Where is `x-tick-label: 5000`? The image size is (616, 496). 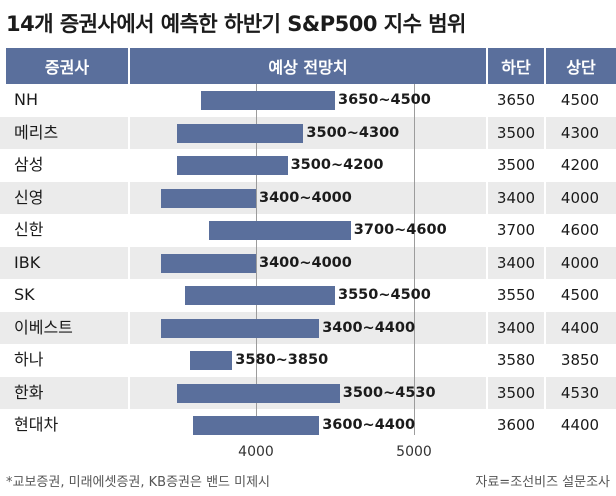
x-tick-label: 5000 is located at coordinates (414, 452).